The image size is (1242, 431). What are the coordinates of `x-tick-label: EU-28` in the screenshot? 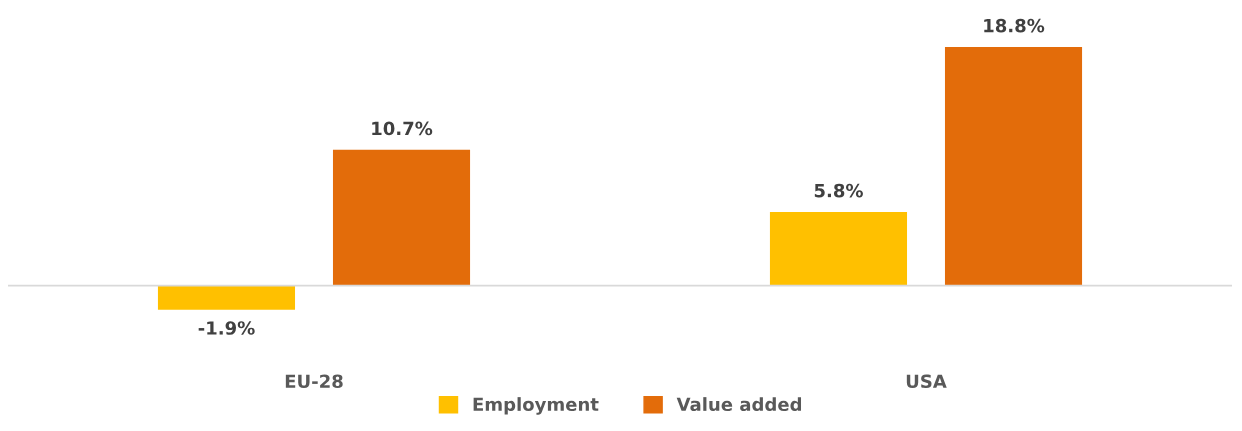 It's located at (314, 381).